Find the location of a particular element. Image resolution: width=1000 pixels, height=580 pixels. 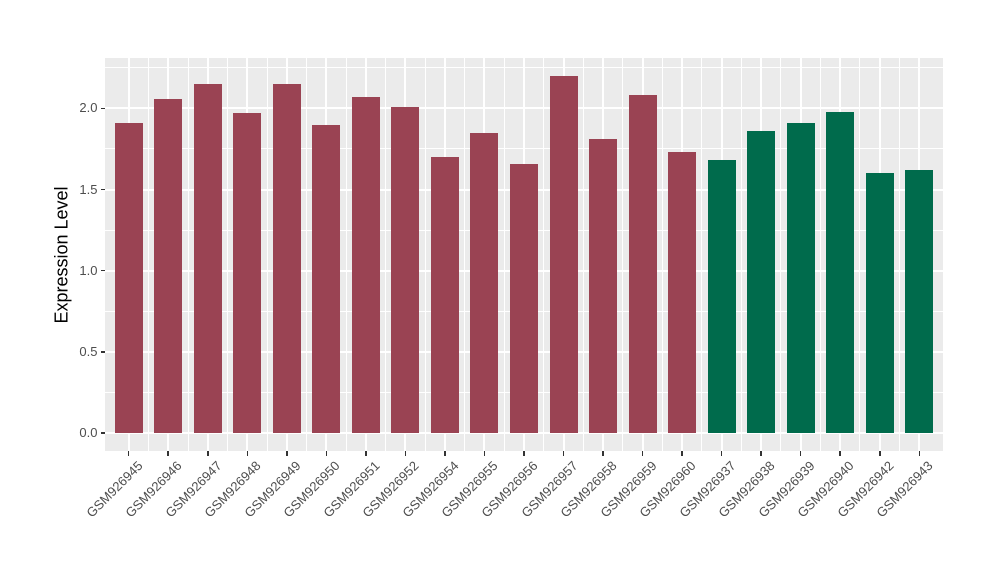

bar-GSM926950 is located at coordinates (326, 279).